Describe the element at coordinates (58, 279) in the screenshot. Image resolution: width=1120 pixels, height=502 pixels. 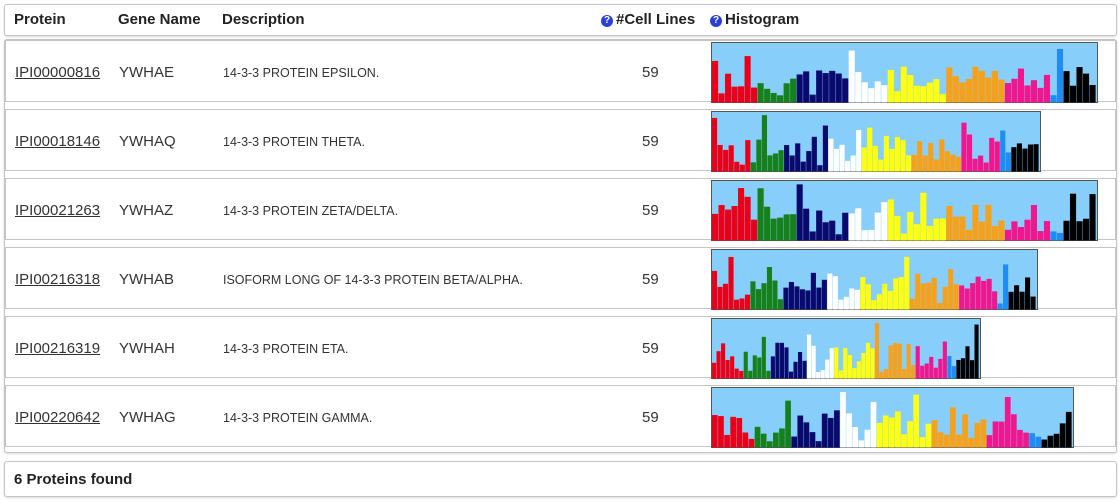
I see `protein-id-link: IPI00216318` at that location.